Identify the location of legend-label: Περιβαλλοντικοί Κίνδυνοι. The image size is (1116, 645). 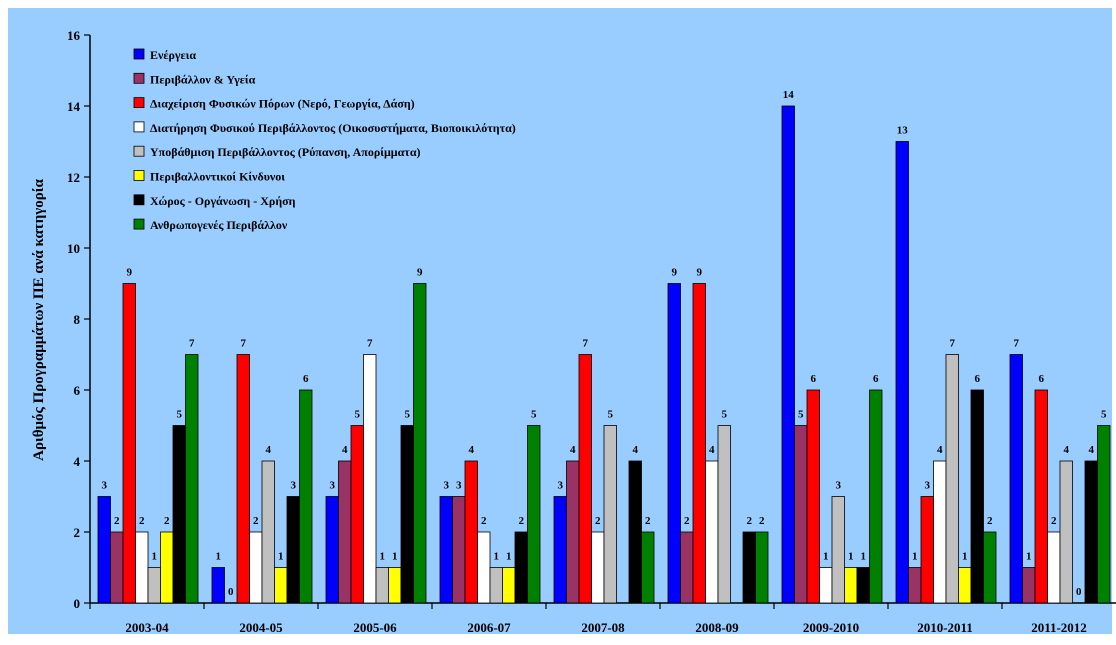
(217, 177).